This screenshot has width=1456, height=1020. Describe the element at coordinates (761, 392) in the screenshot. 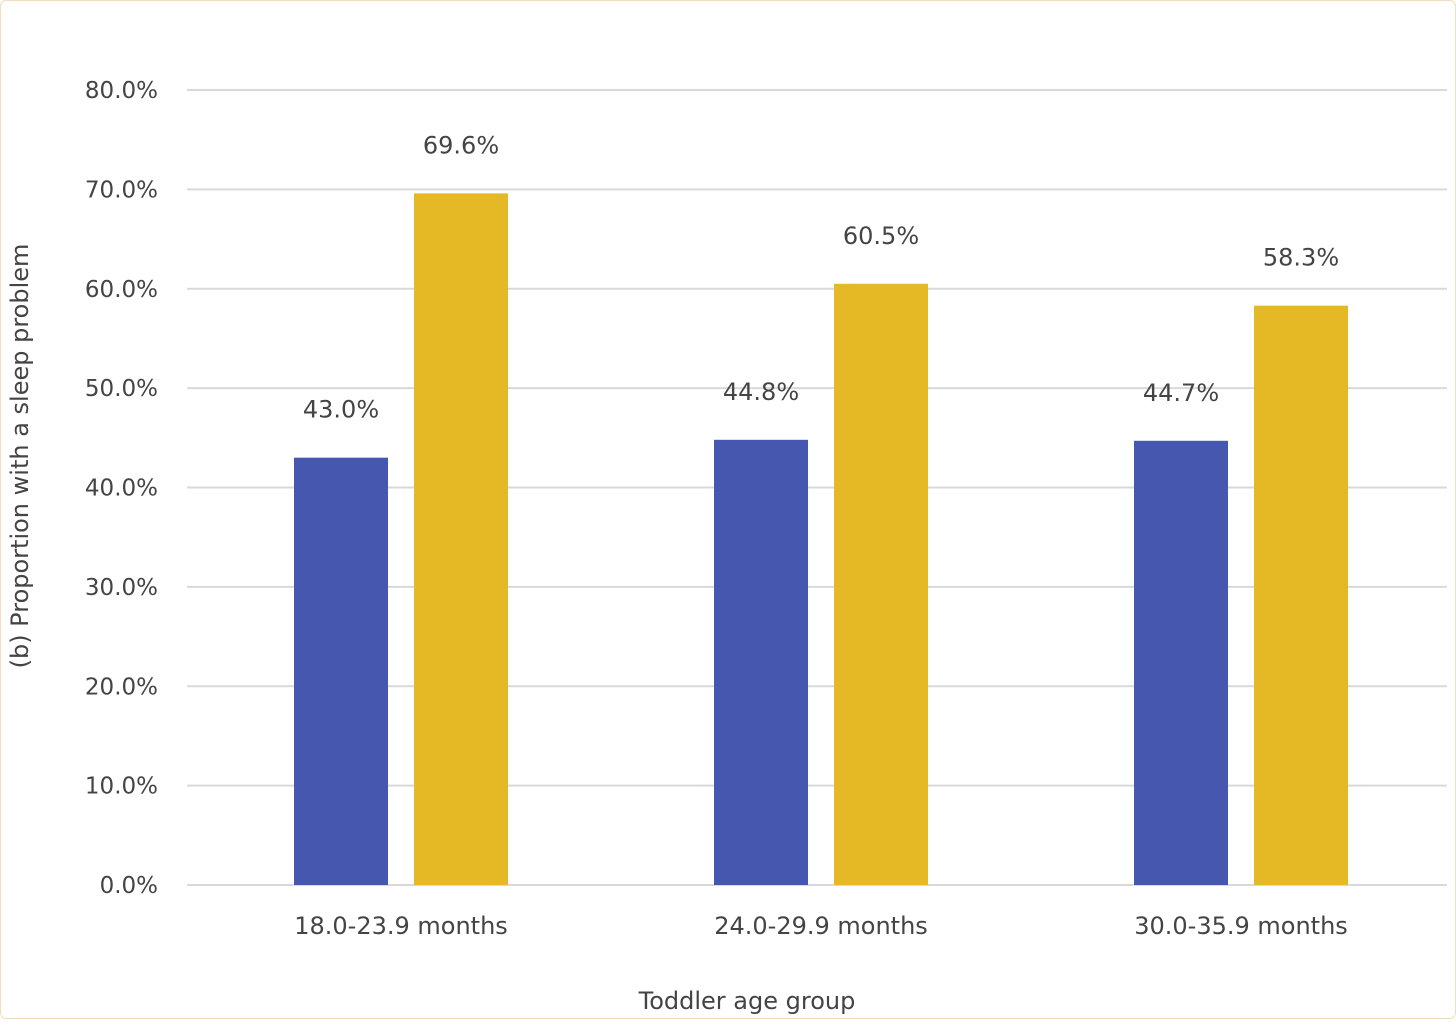

I see `data-label: 44.8%` at that location.